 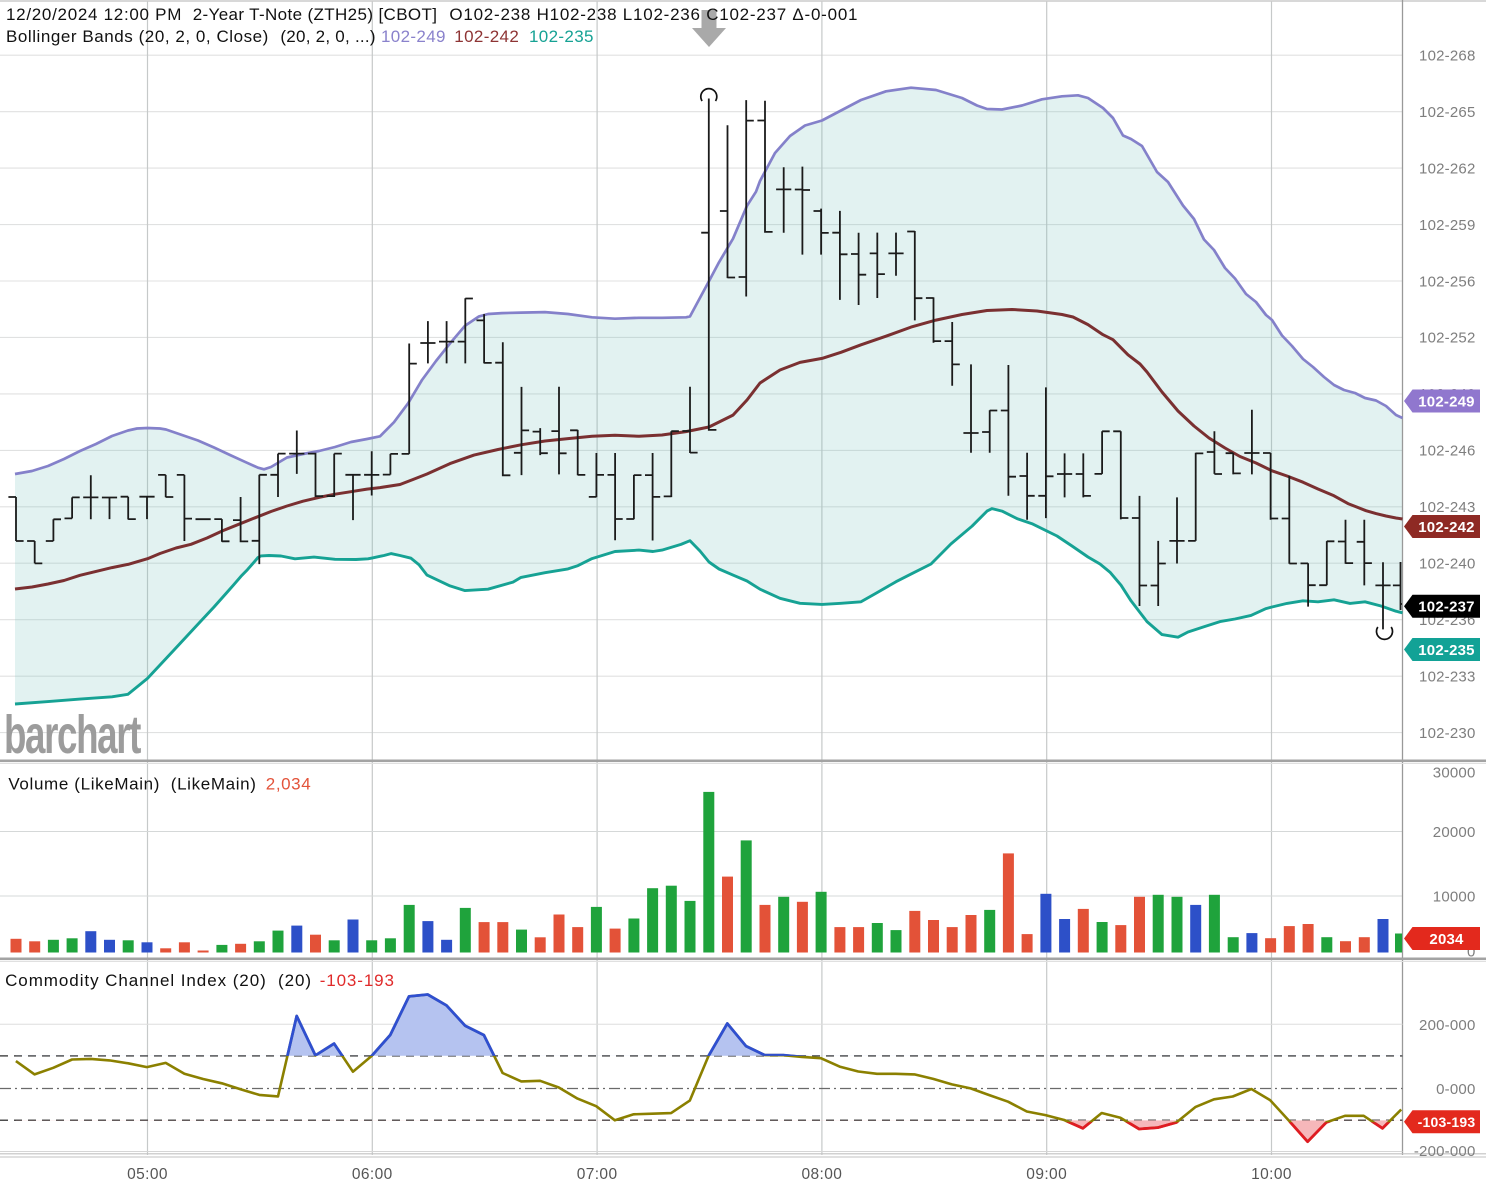 I want to click on svg-text: 102-262, so click(x=1447, y=168).